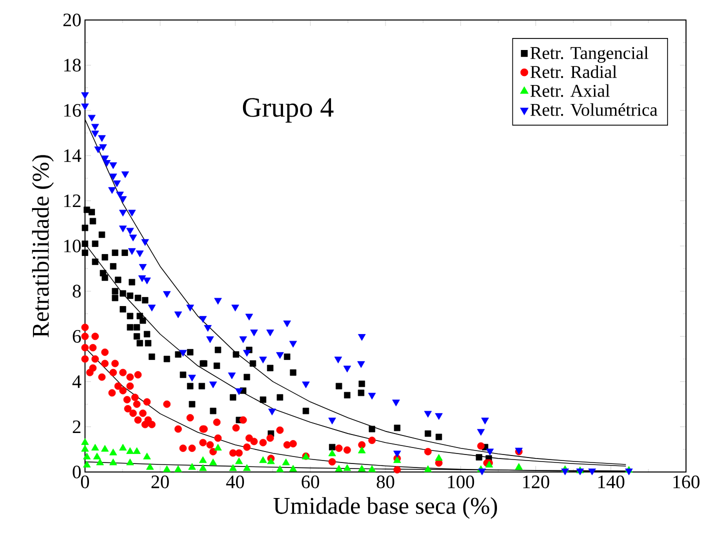 The image size is (705, 547). Describe the element at coordinates (73, 155) in the screenshot. I see `y-tick-label: 14` at that location.